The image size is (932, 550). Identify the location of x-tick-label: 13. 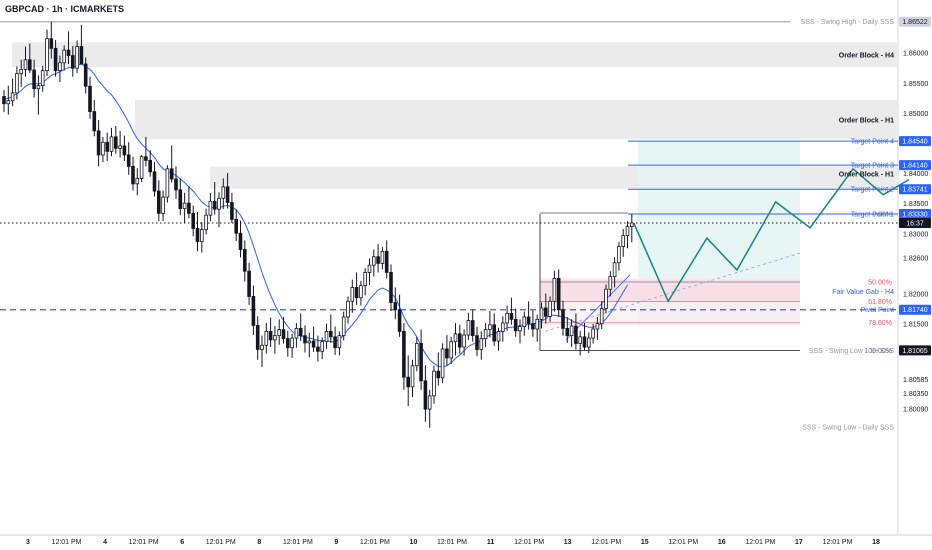
(568, 542).